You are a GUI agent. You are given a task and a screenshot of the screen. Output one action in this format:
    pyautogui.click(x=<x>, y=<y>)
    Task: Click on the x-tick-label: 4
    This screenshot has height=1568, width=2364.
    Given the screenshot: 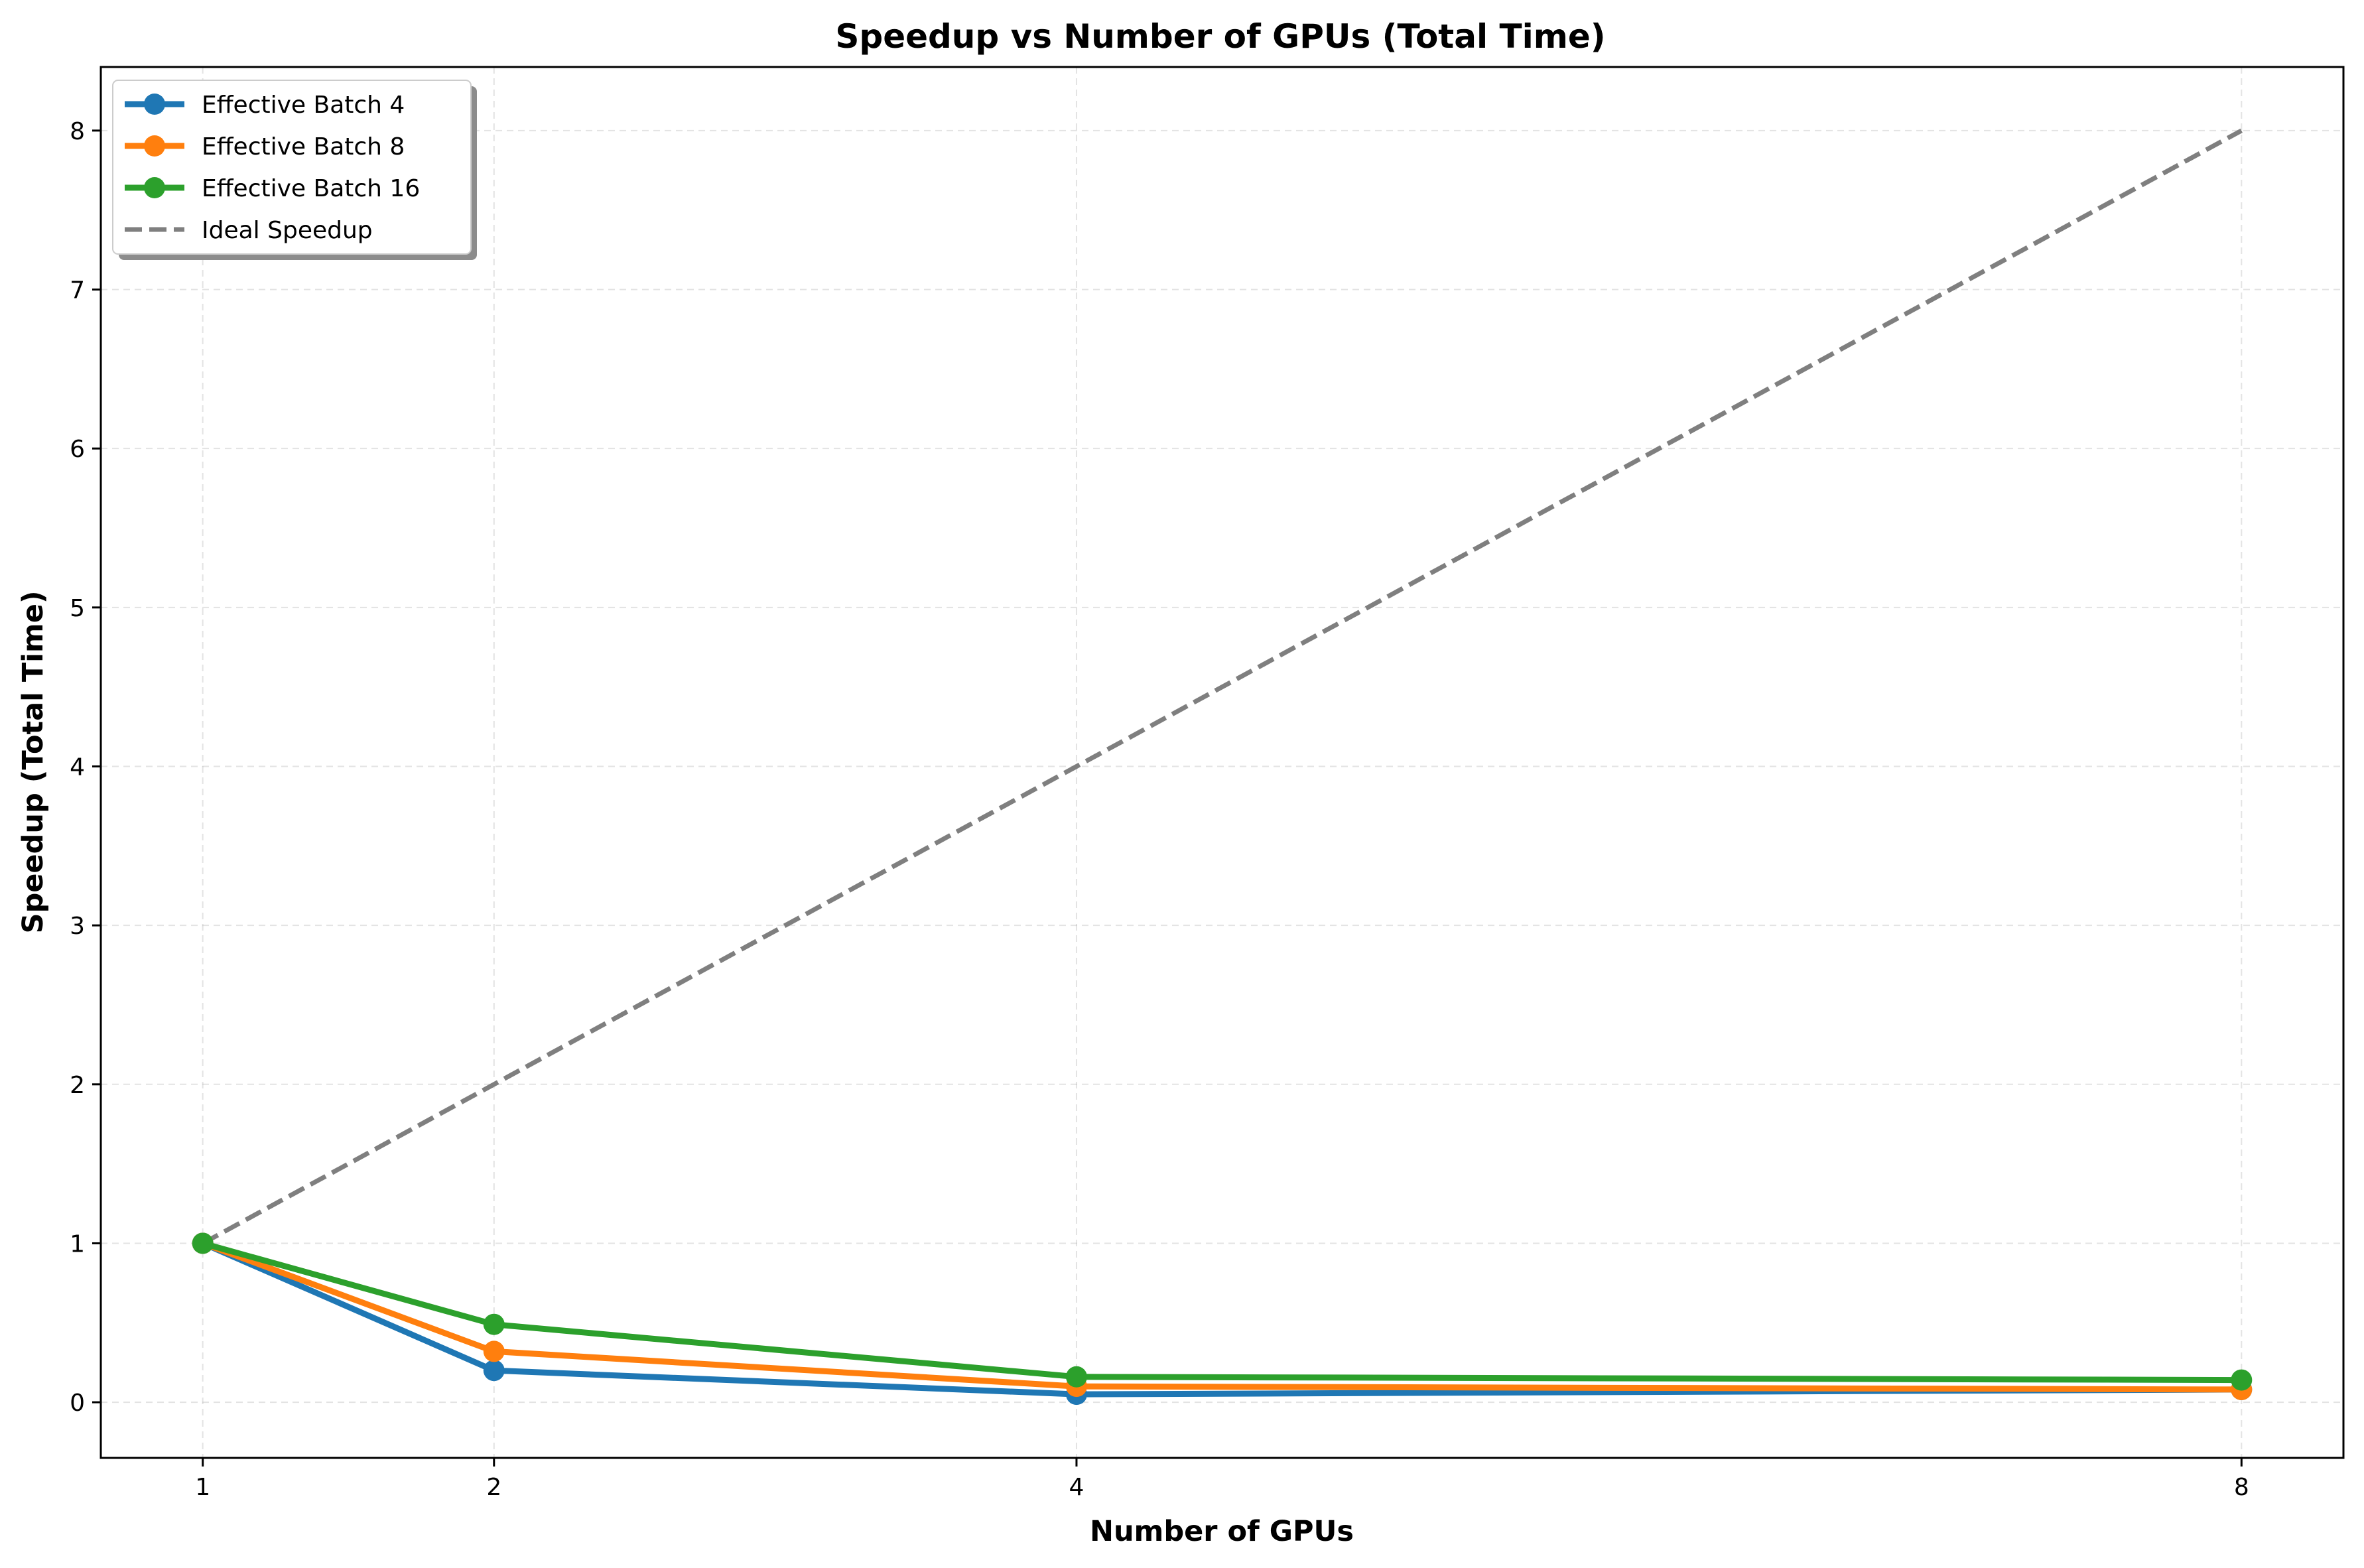 What is the action you would take?
    pyautogui.click(x=1076, y=1487)
    